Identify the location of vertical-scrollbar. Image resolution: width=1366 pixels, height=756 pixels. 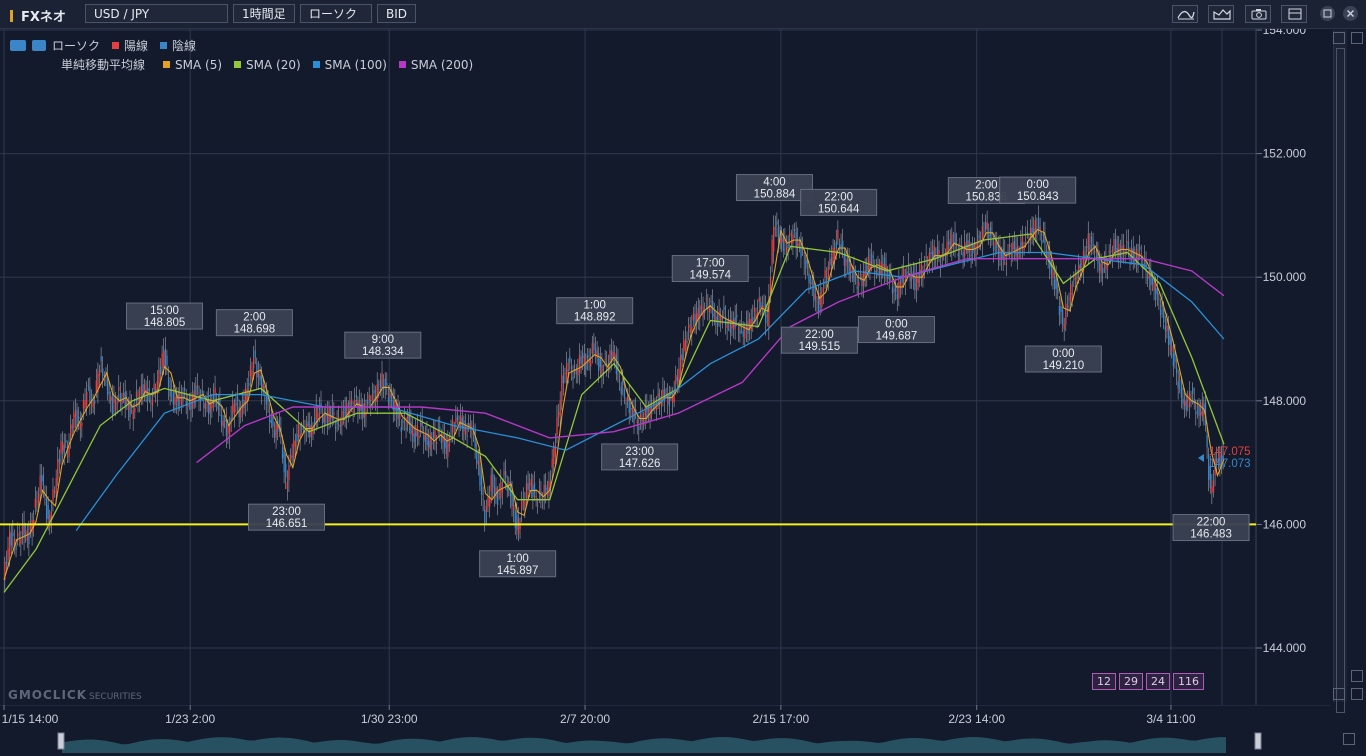
(1340, 371).